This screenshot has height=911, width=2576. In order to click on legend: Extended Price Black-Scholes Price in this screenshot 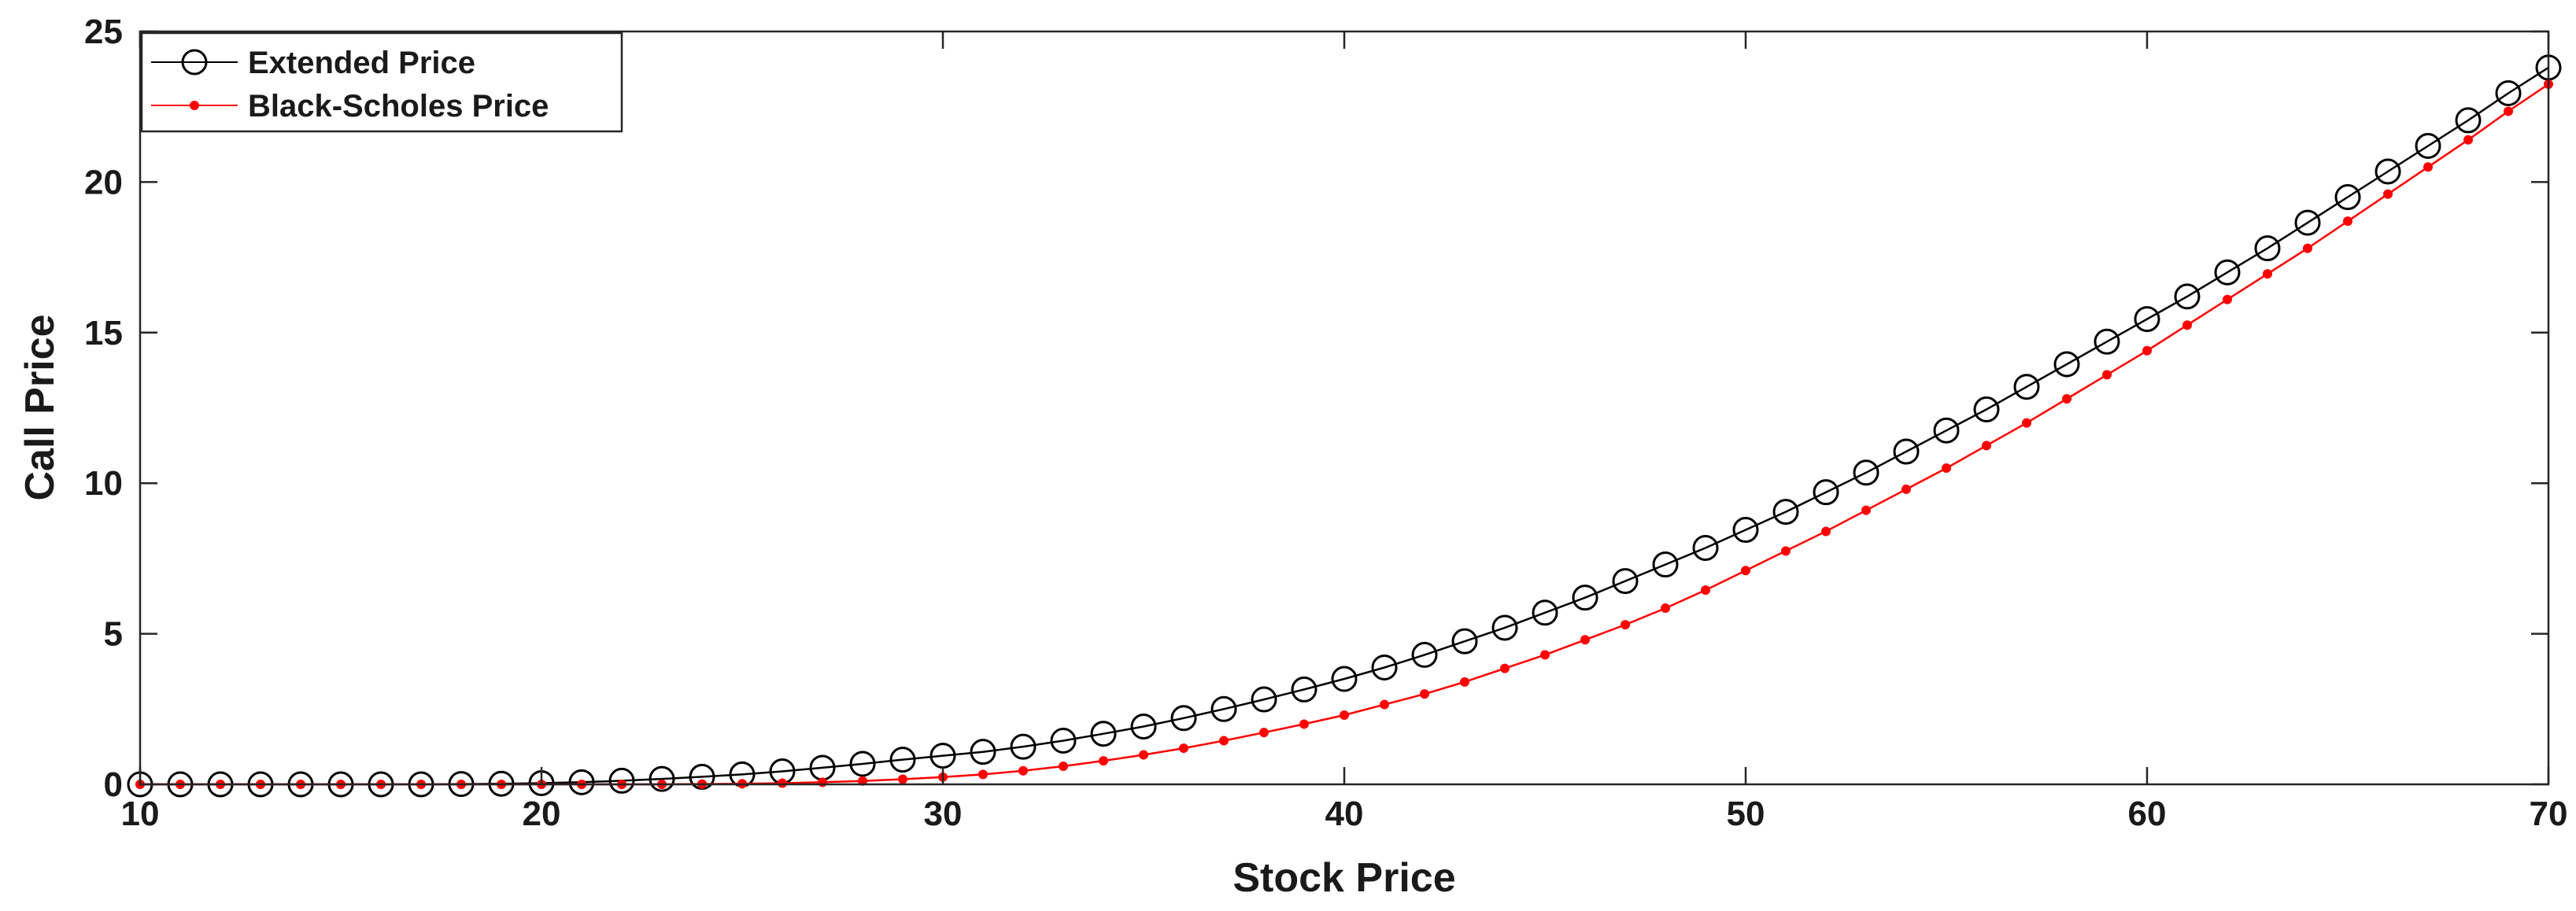, I will do `click(381, 82)`.